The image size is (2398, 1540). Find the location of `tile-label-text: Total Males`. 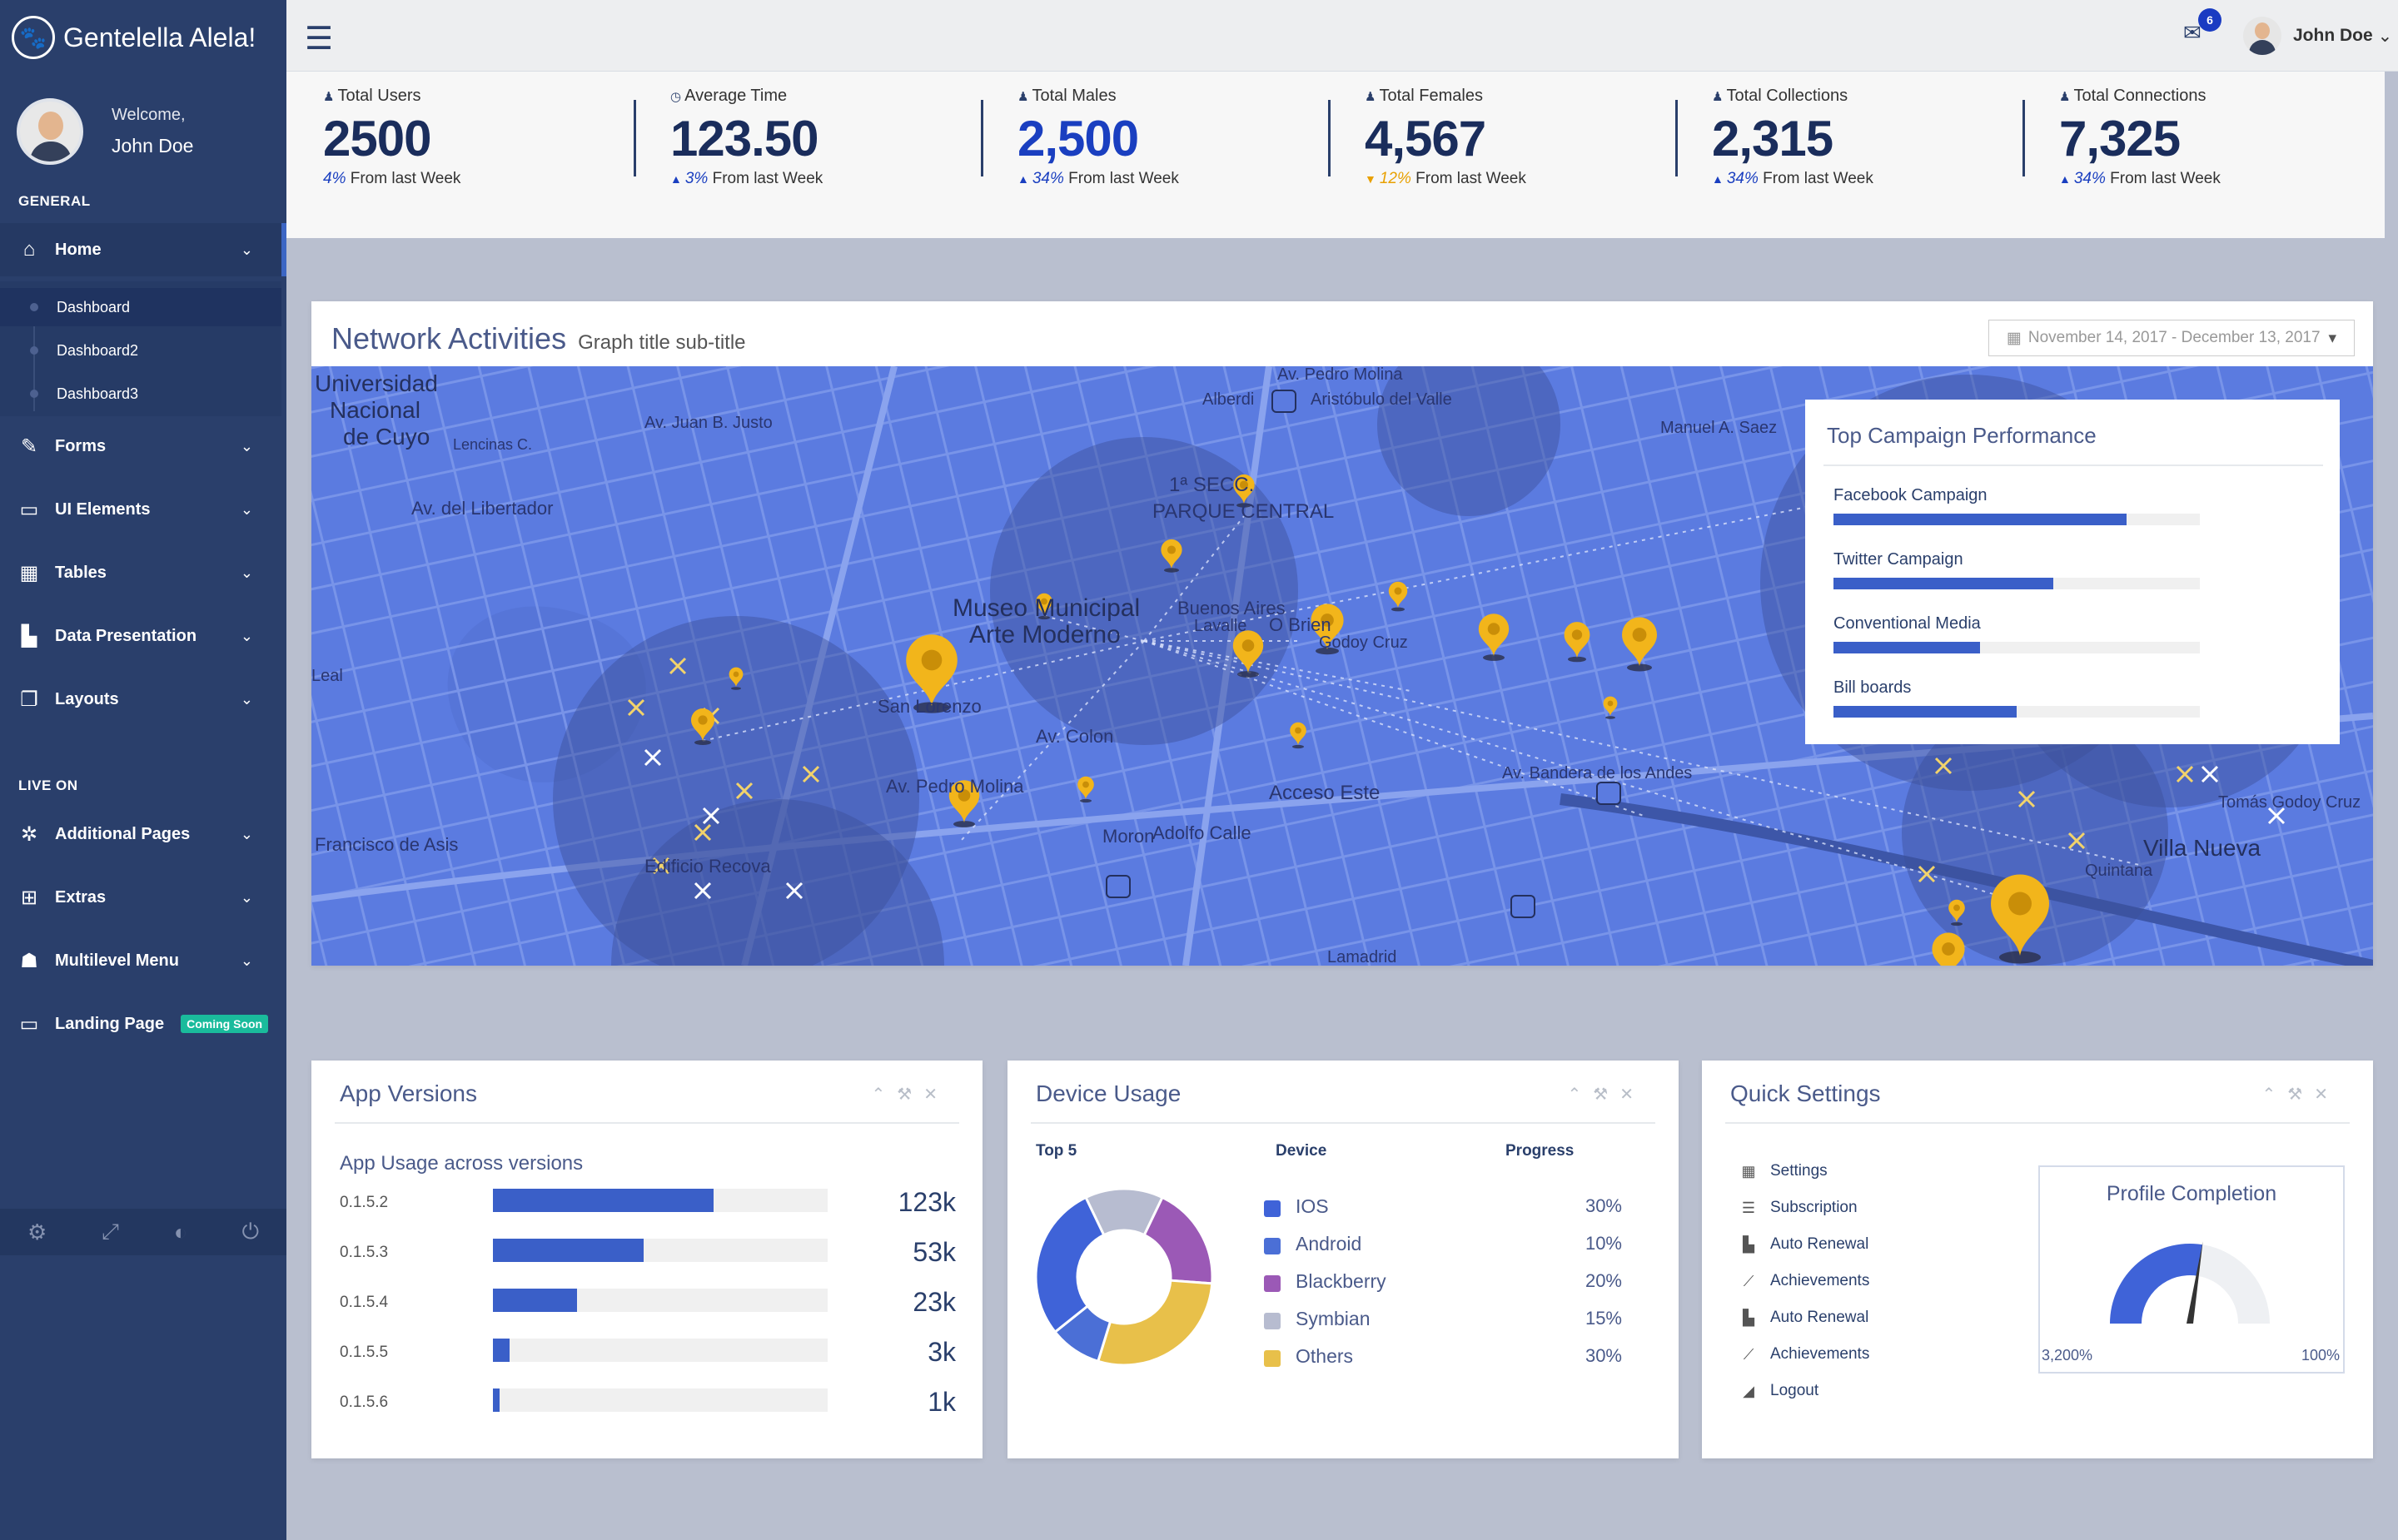

tile-label-text: Total Males is located at coordinates (1074, 96).